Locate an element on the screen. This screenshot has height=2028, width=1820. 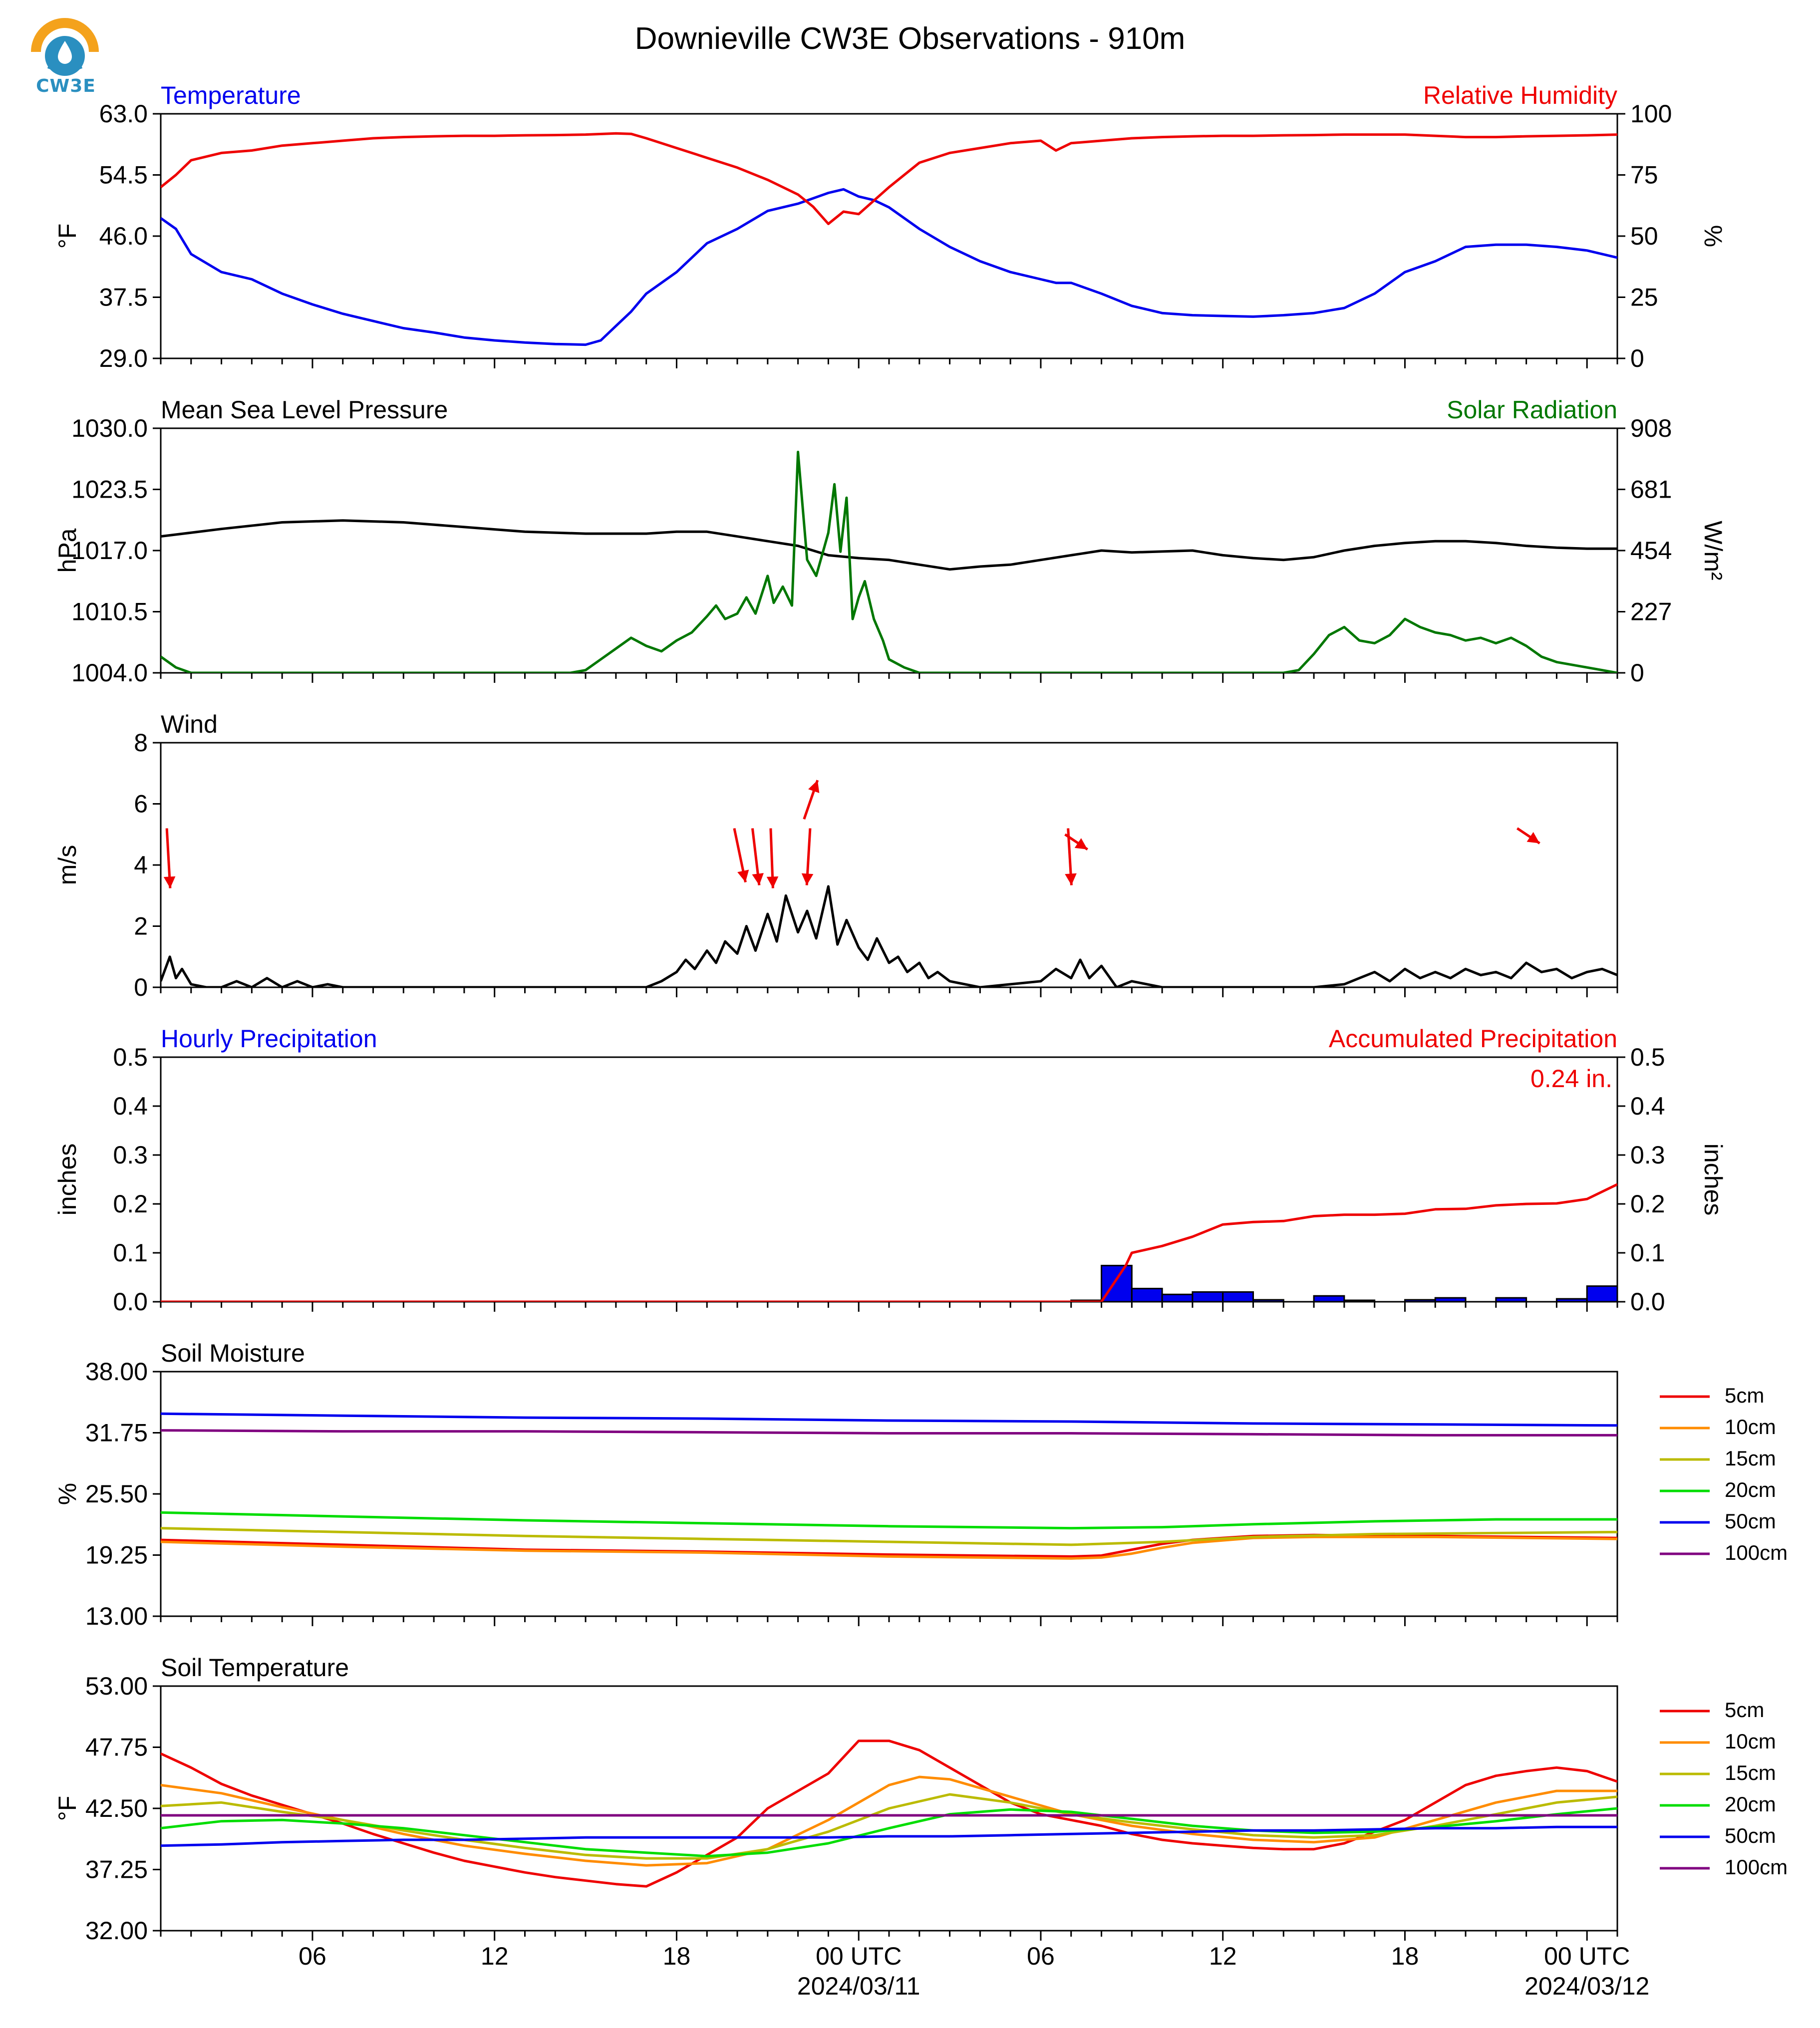
y-tick-label-right: 0.2 is located at coordinates (1647, 1204).